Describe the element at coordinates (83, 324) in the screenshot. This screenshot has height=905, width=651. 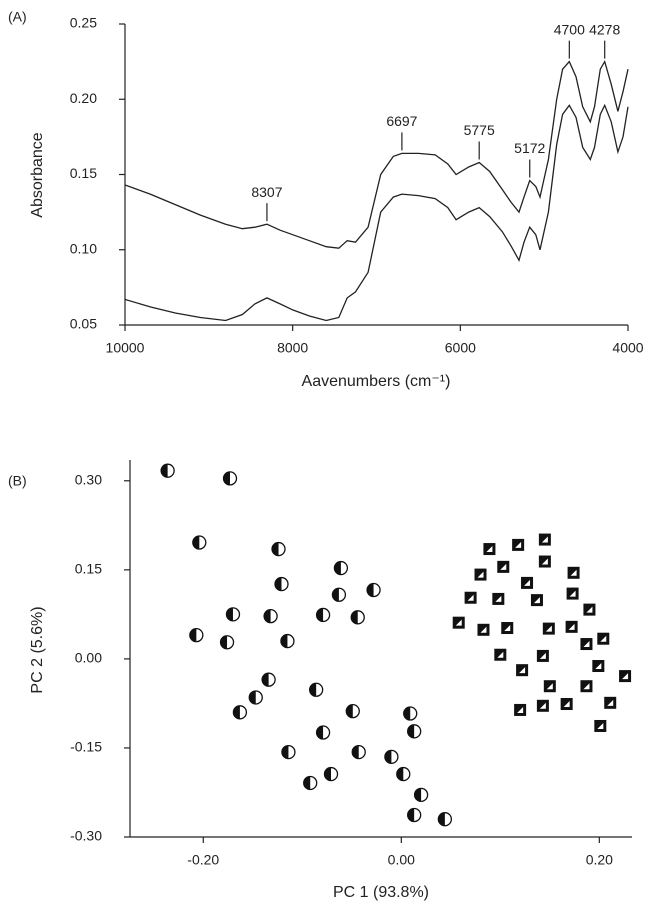
I see `y-tick-label: 0.05` at that location.